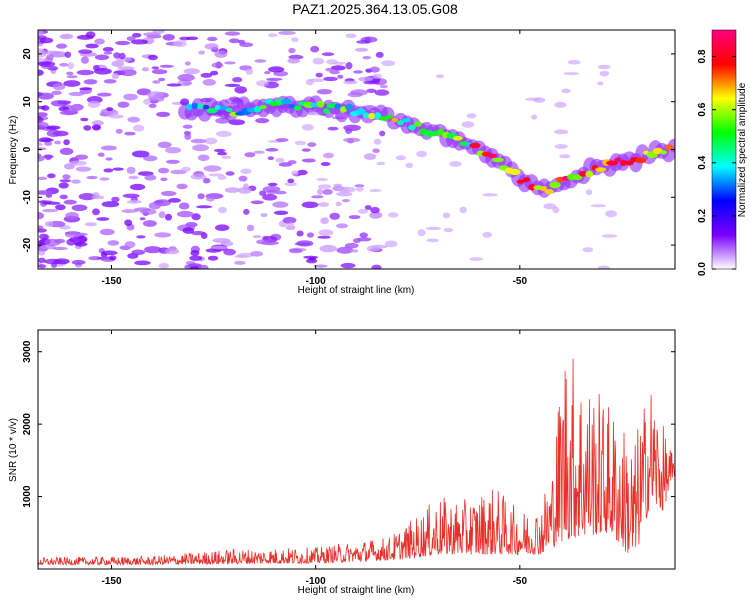 Image resolution: width=750 pixels, height=600 pixels. What do you see at coordinates (111, 281) in the screenshot?
I see `x-tick-label: -150` at bounding box center [111, 281].